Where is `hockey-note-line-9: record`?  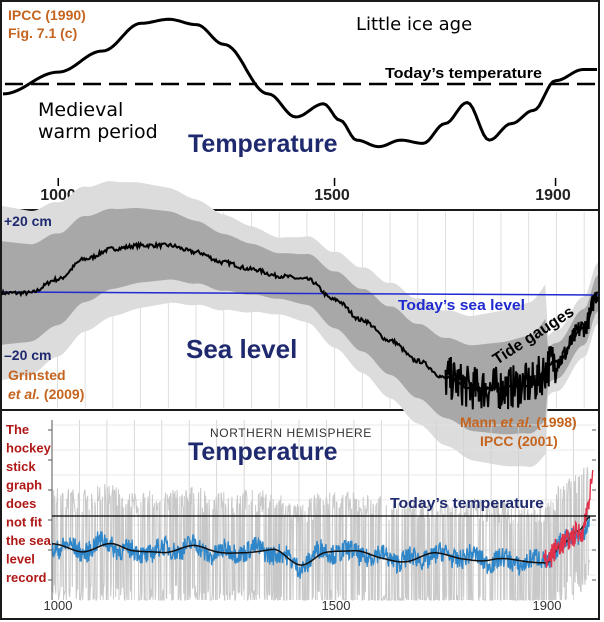
hockey-note-line-9: record is located at coordinates (26, 577).